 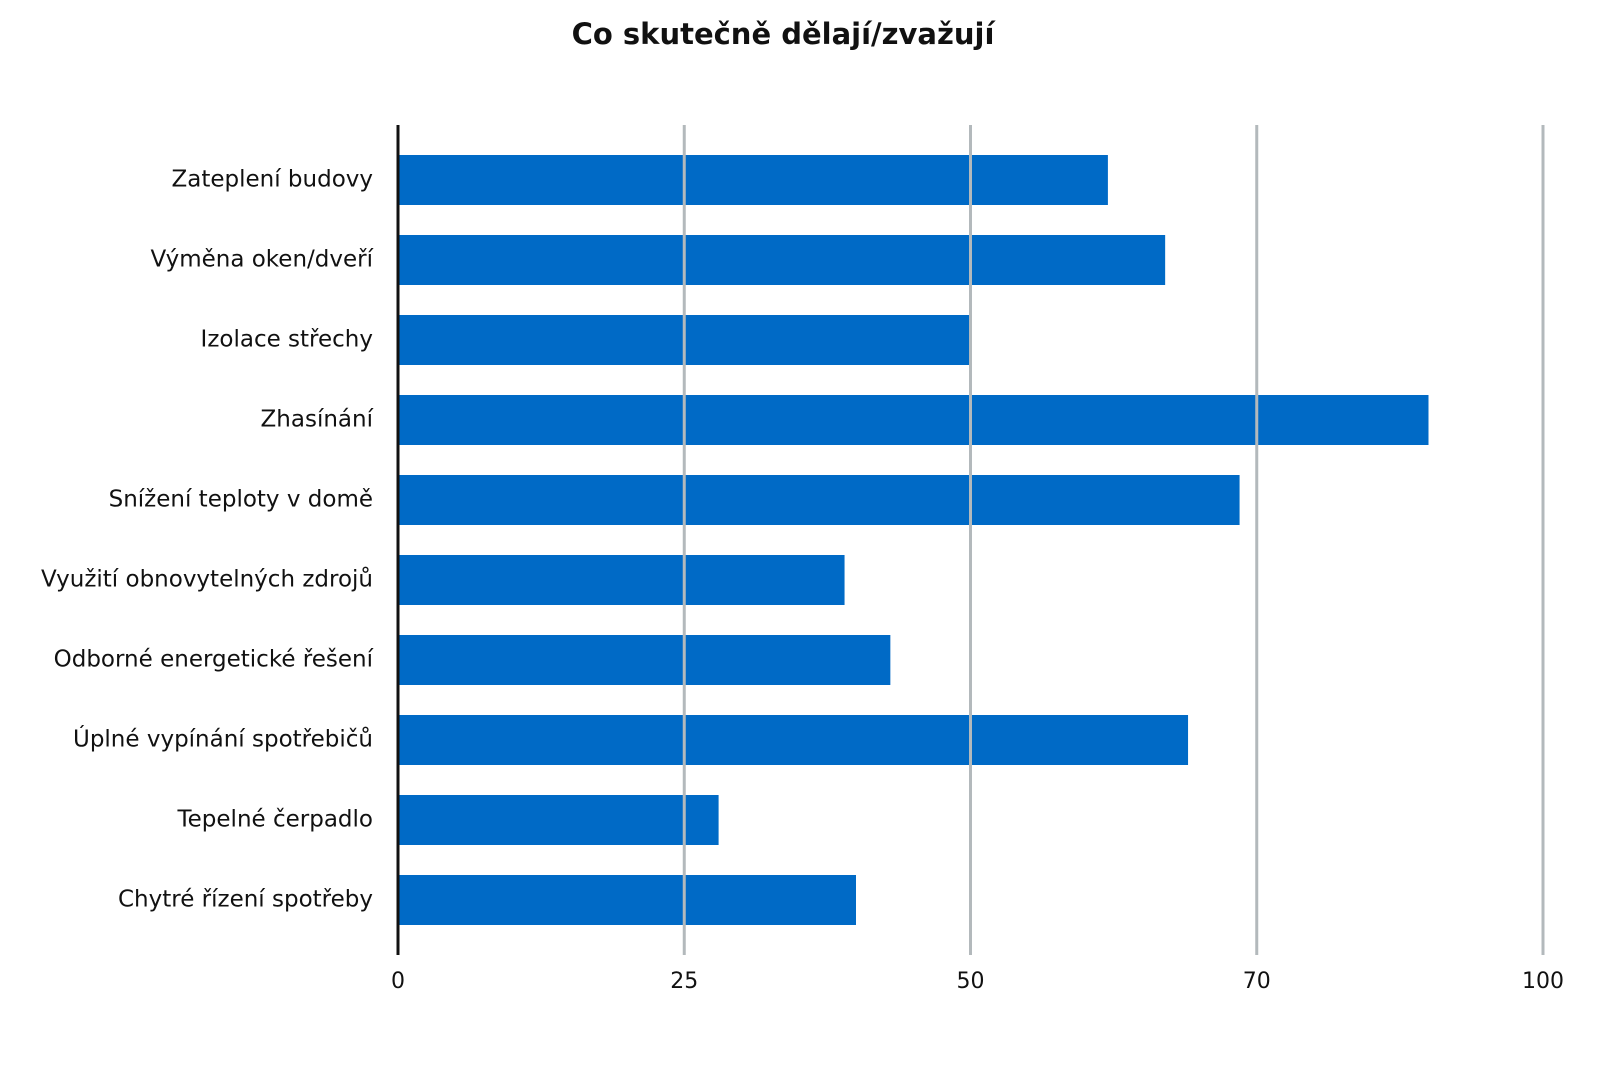 What do you see at coordinates (287, 340) in the screenshot?
I see `y-tick-label: Izolace střechy` at bounding box center [287, 340].